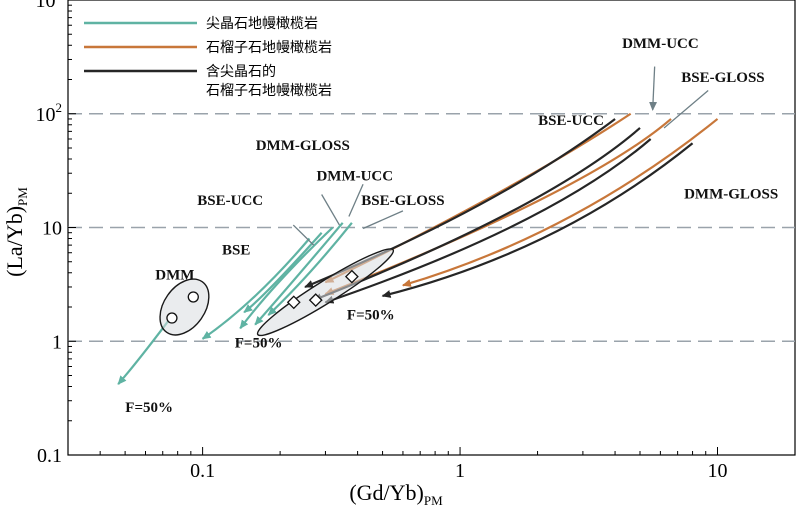  I want to click on legend-label-spinel: 尖晶石地幔橄榄岩, so click(262, 24).